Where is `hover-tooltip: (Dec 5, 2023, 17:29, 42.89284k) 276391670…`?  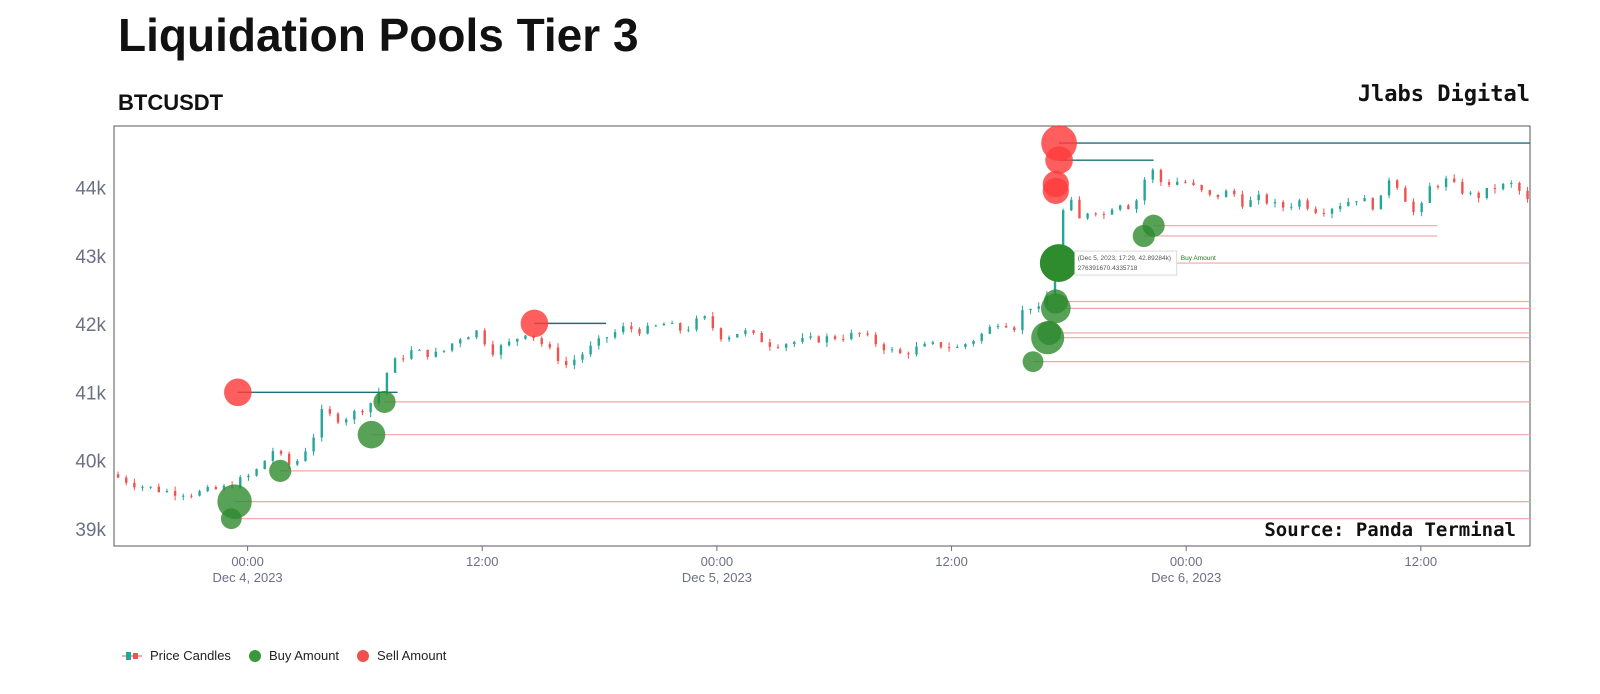
hover-tooltip: (Dec 5, 2023, 17:29, 42.89284k) 276391670… is located at coordinates (1145, 263).